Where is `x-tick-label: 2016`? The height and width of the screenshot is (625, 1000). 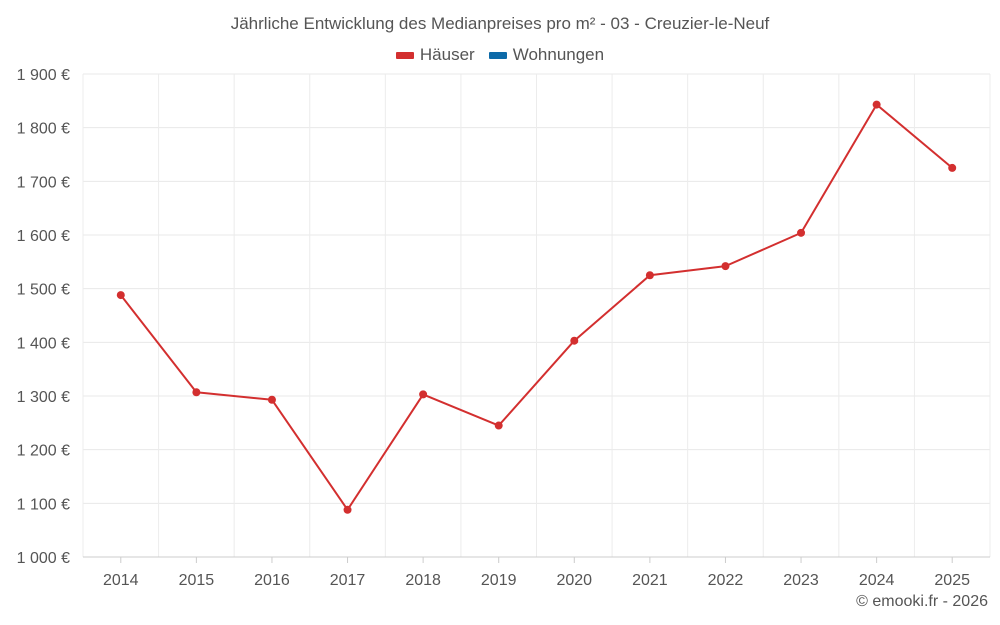 x-tick-label: 2016 is located at coordinates (272, 580).